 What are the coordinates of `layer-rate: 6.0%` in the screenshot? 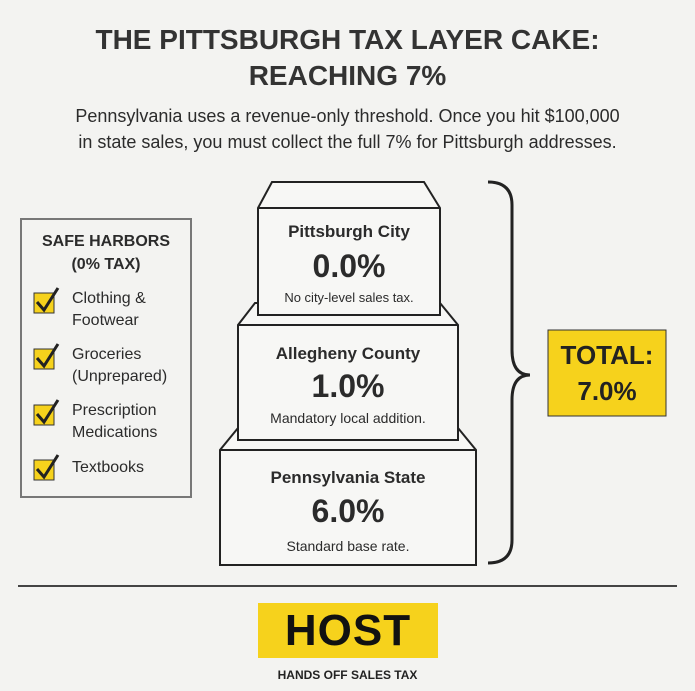 It's located at (348, 511).